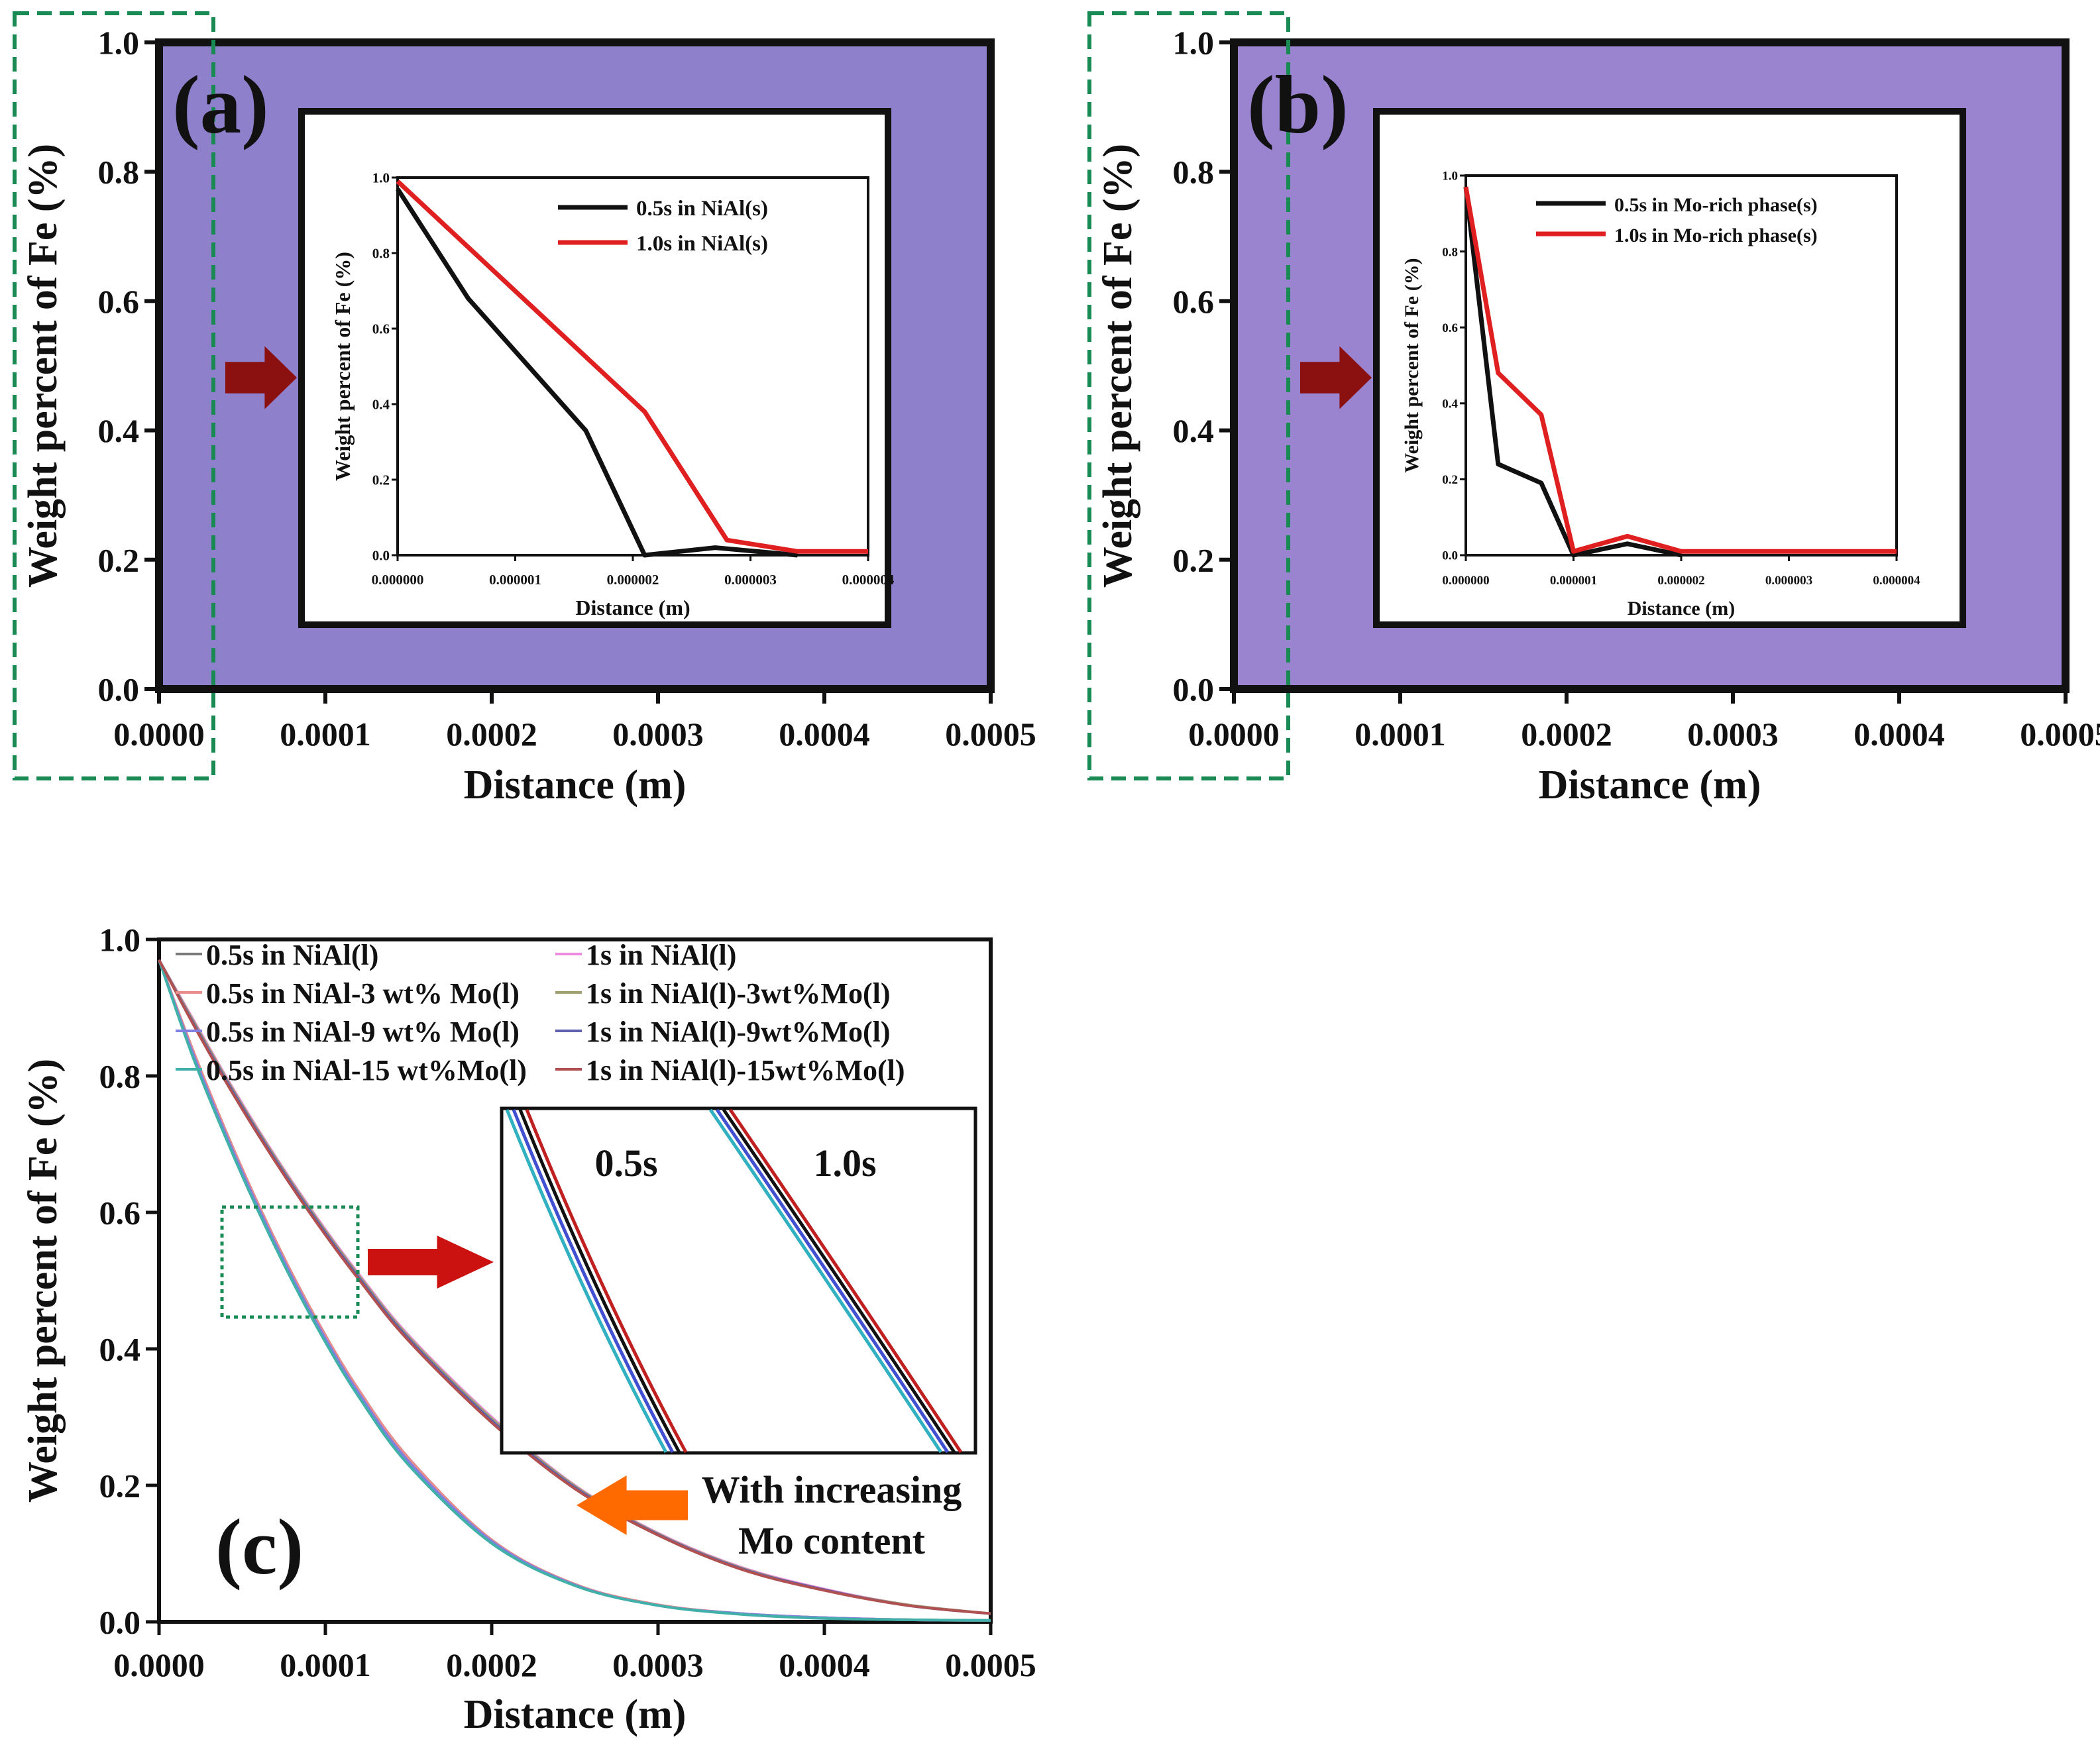 This screenshot has width=2100, height=1755. Describe the element at coordinates (824, 1664) in the screenshot. I see `panel-c-x-tick-label: 0.0004` at that location.